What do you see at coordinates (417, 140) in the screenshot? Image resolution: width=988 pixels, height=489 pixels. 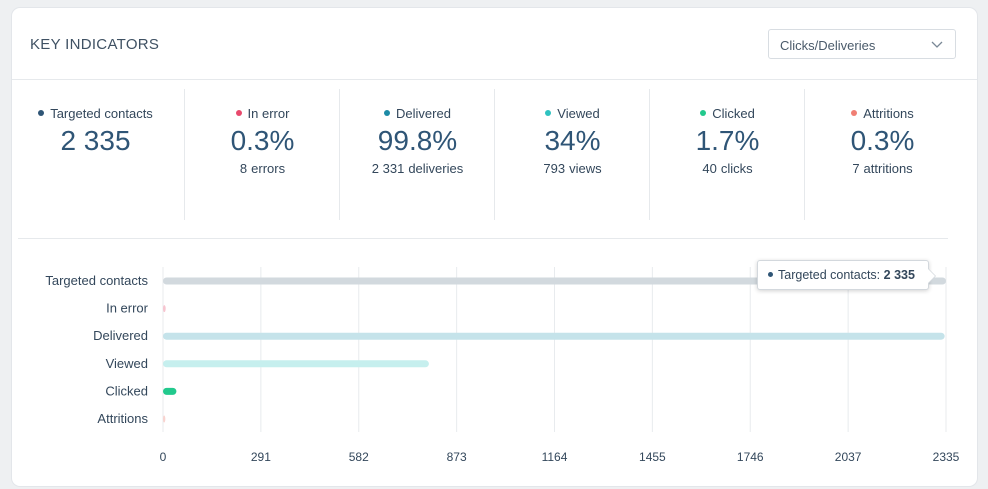 I see `kpi-value: 99.8%` at bounding box center [417, 140].